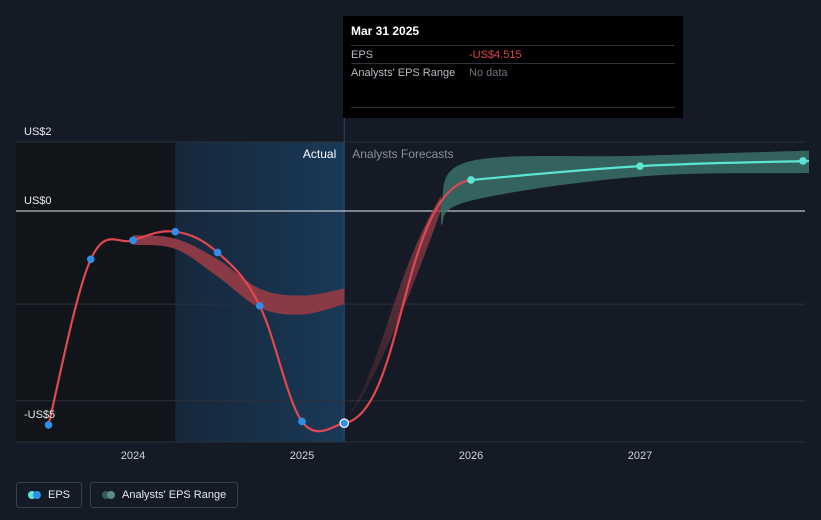 Image resolution: width=821 pixels, height=520 pixels. Describe the element at coordinates (640, 456) in the screenshot. I see `x-axis-tick-label: 2027` at that location.